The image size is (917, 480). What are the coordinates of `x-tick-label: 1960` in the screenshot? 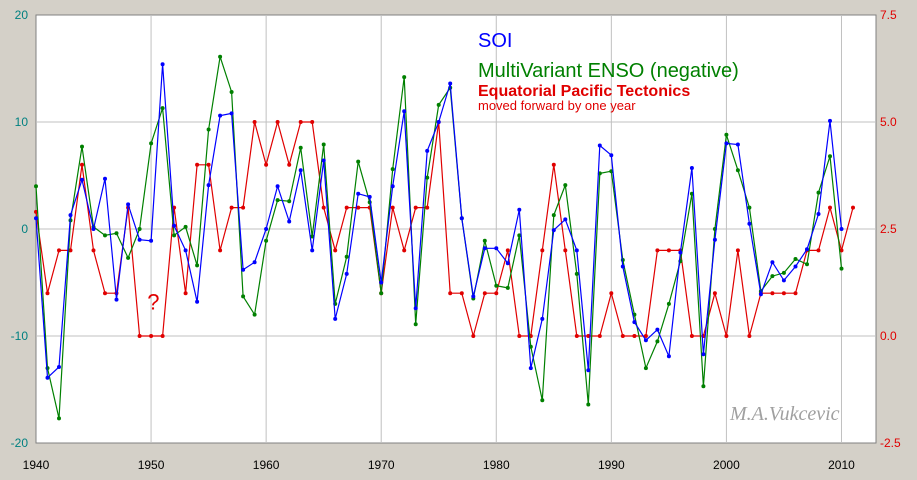 It's located at (266, 465).